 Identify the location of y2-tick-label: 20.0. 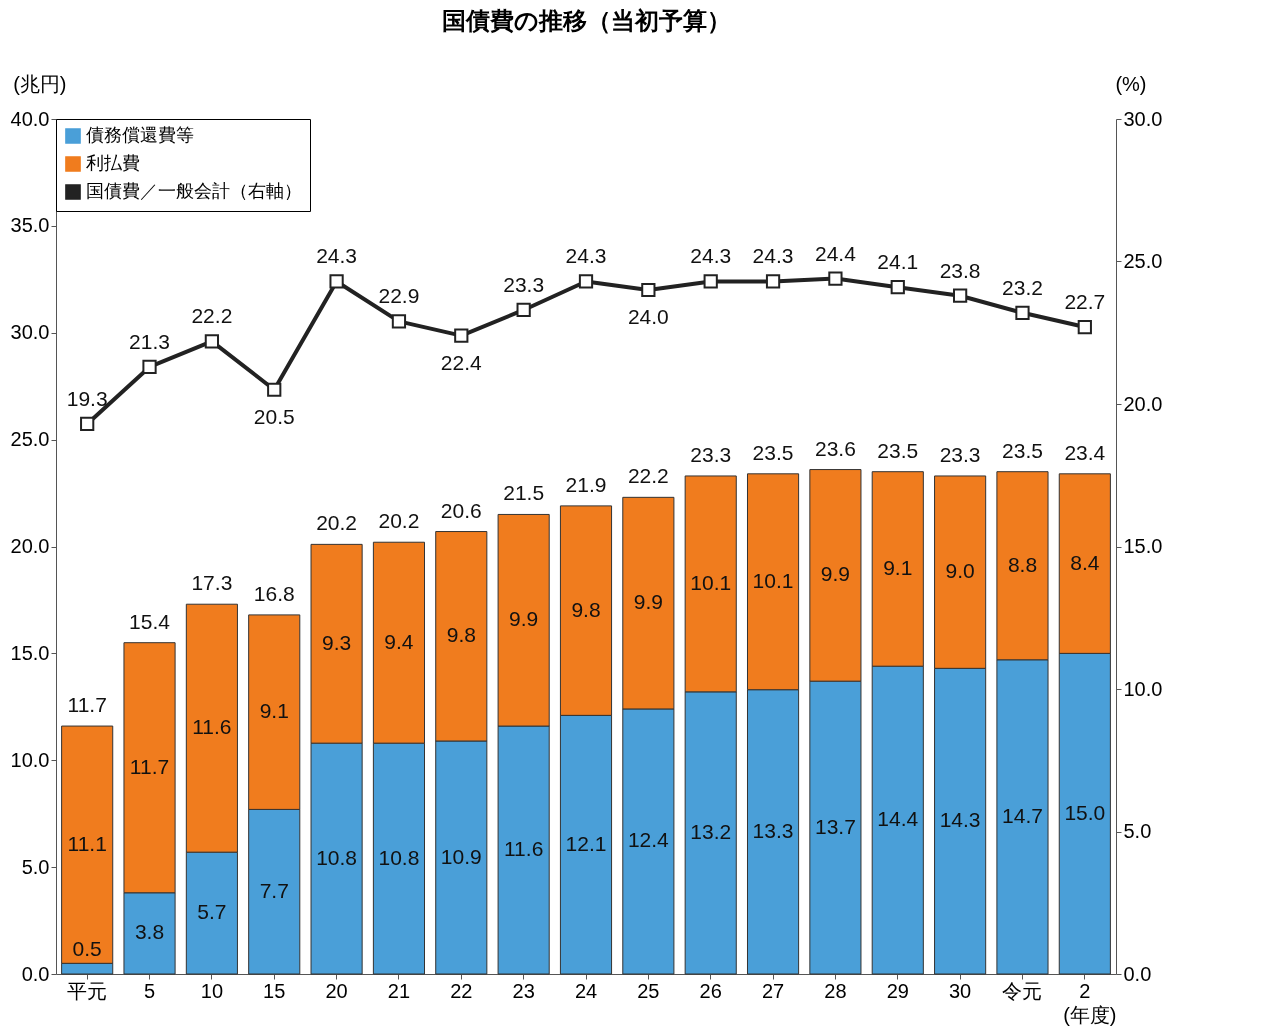
(1143, 403).